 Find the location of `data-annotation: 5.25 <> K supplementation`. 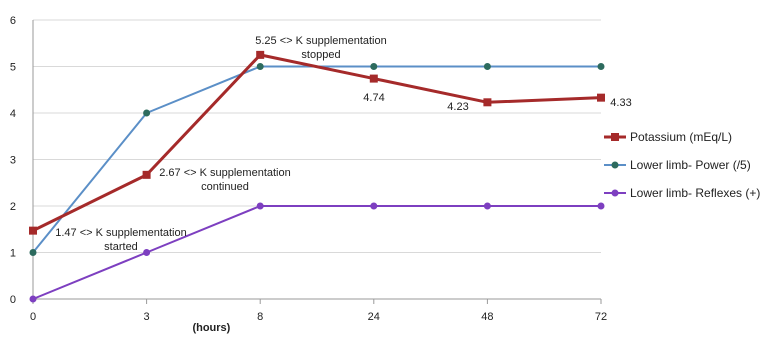

data-annotation: 5.25 <> K supplementation is located at coordinates (320, 41).